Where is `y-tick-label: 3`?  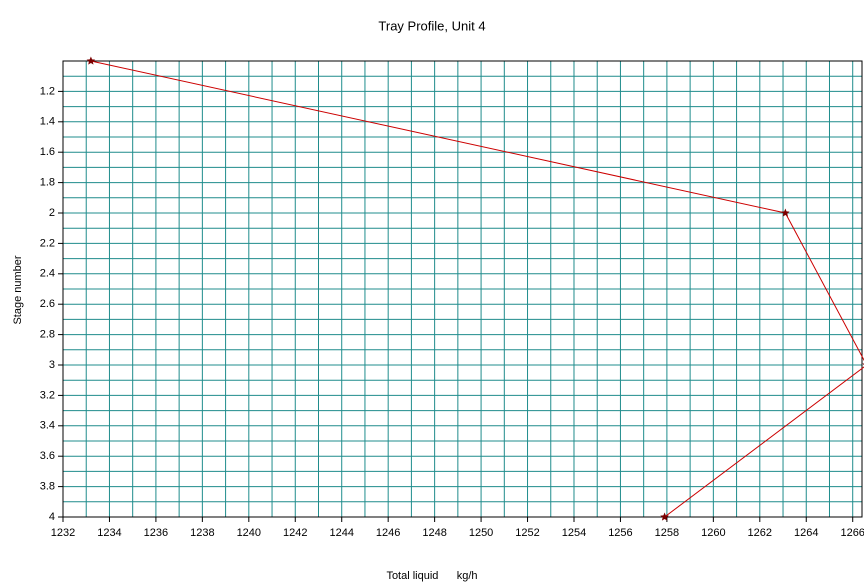
y-tick-label: 3 is located at coordinates (52, 365).